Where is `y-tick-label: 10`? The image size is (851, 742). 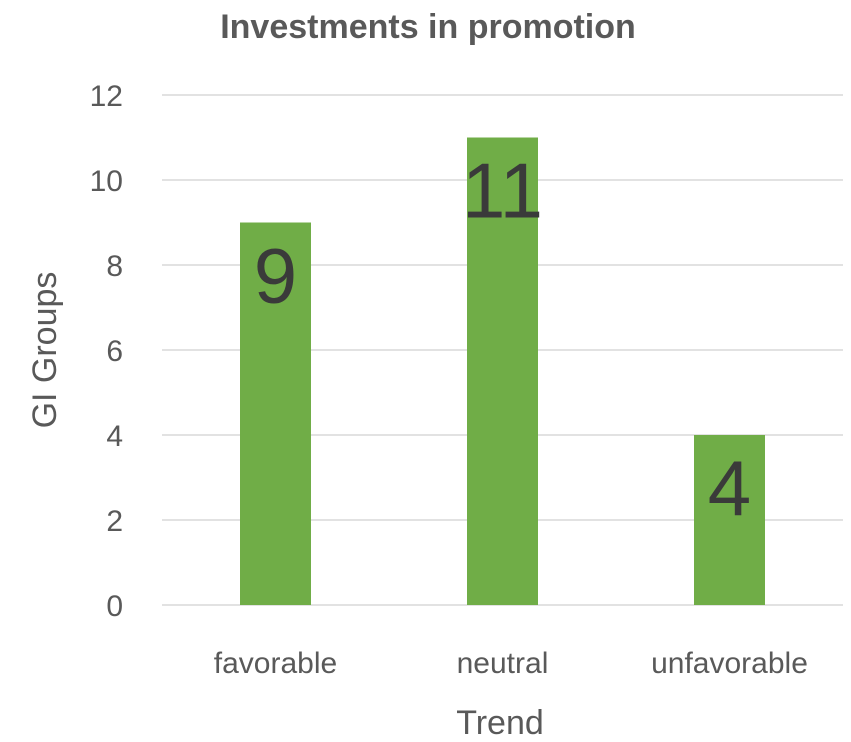 y-tick-label: 10 is located at coordinates (106, 181).